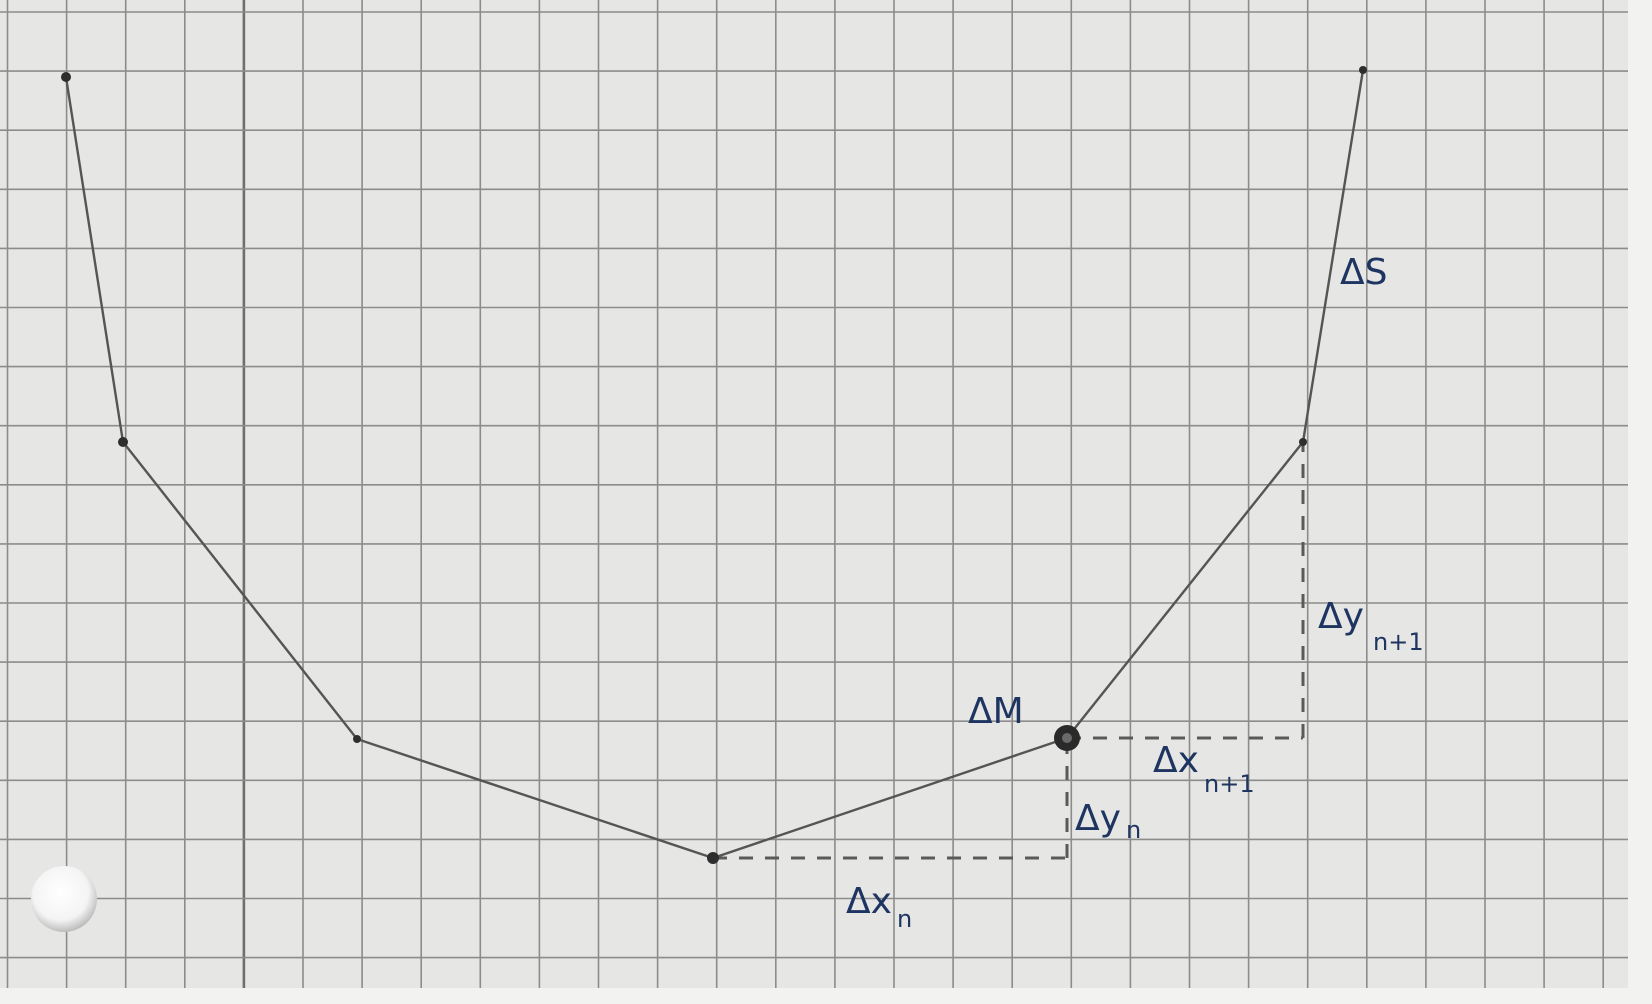  I want to click on dx-n1-label: Δx n+1, so click(1204, 769).